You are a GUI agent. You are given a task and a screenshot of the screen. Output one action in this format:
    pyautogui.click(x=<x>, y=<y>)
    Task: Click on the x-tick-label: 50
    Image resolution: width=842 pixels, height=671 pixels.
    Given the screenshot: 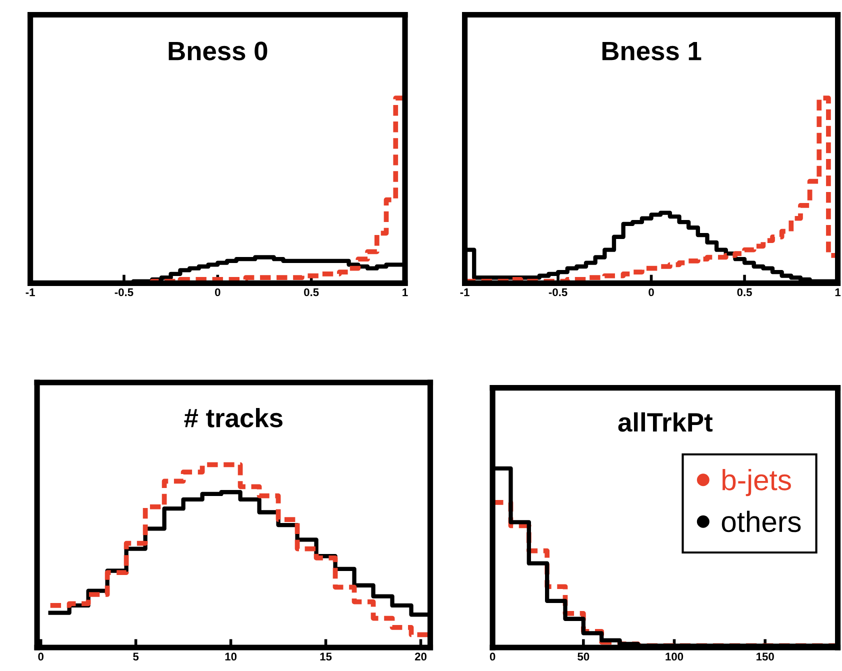 What is the action you would take?
    pyautogui.click(x=584, y=656)
    